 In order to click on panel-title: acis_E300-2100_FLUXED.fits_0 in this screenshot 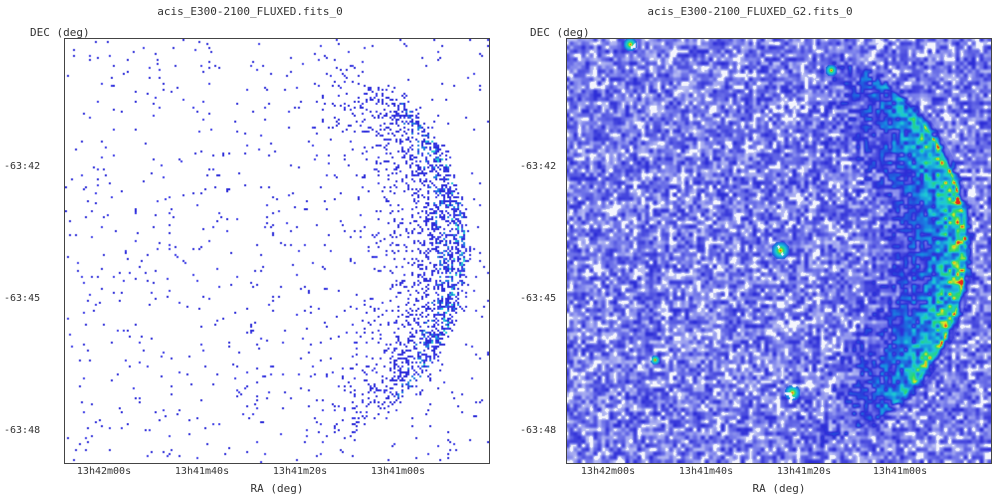, I will do `click(250, 11)`.